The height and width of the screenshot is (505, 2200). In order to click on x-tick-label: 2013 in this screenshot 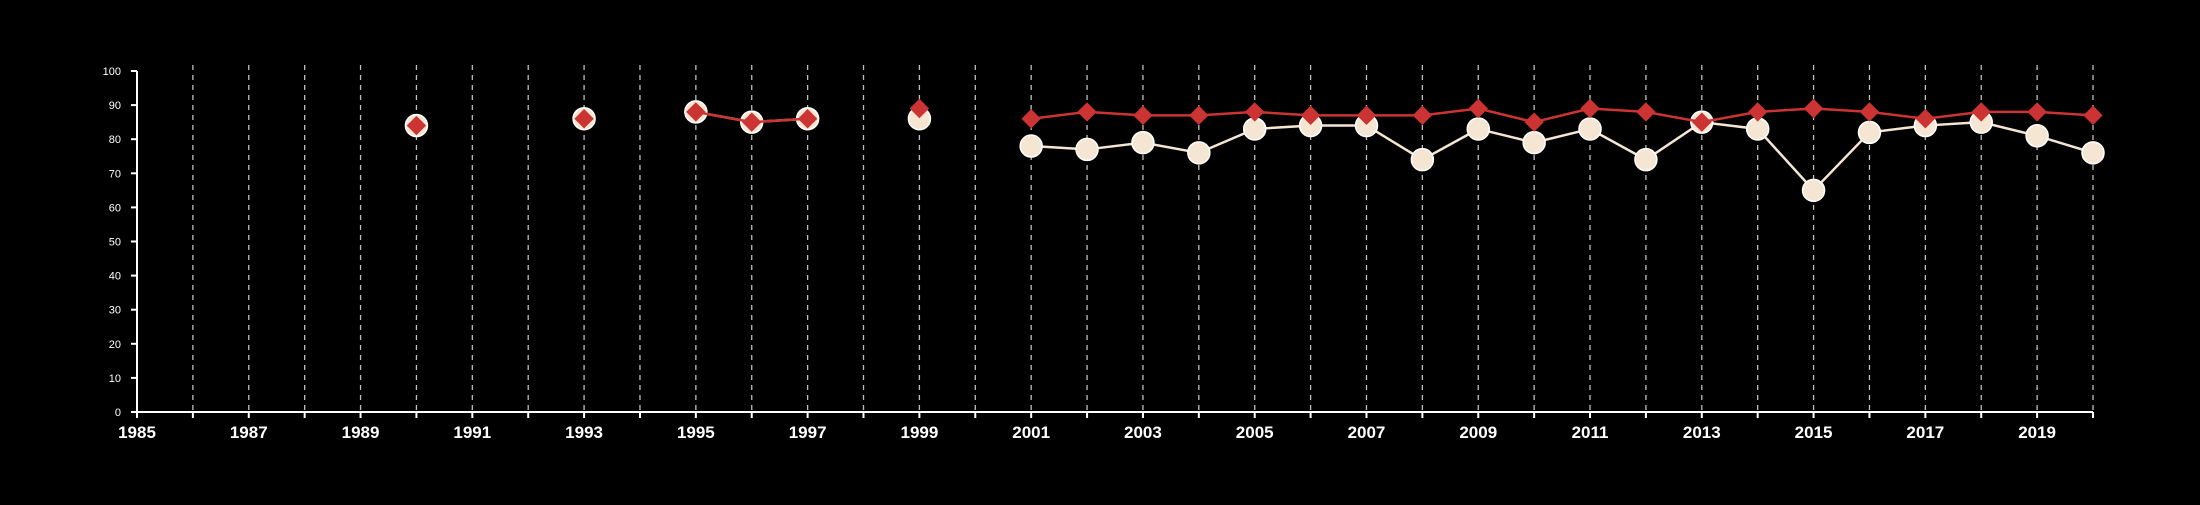, I will do `click(1702, 432)`.